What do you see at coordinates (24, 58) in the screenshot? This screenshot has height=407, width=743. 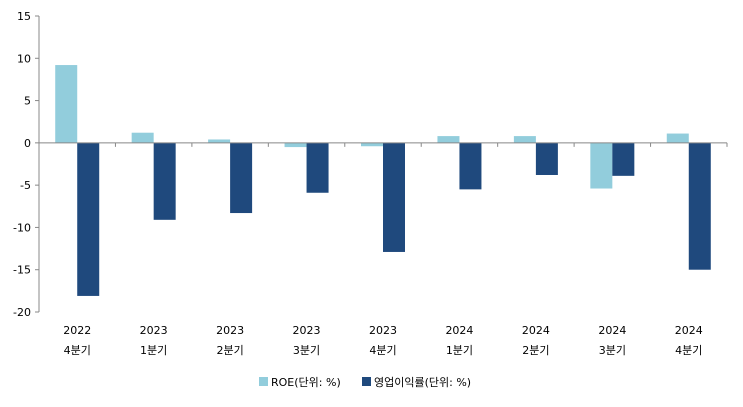 I see `y-tick-label: 10` at bounding box center [24, 58].